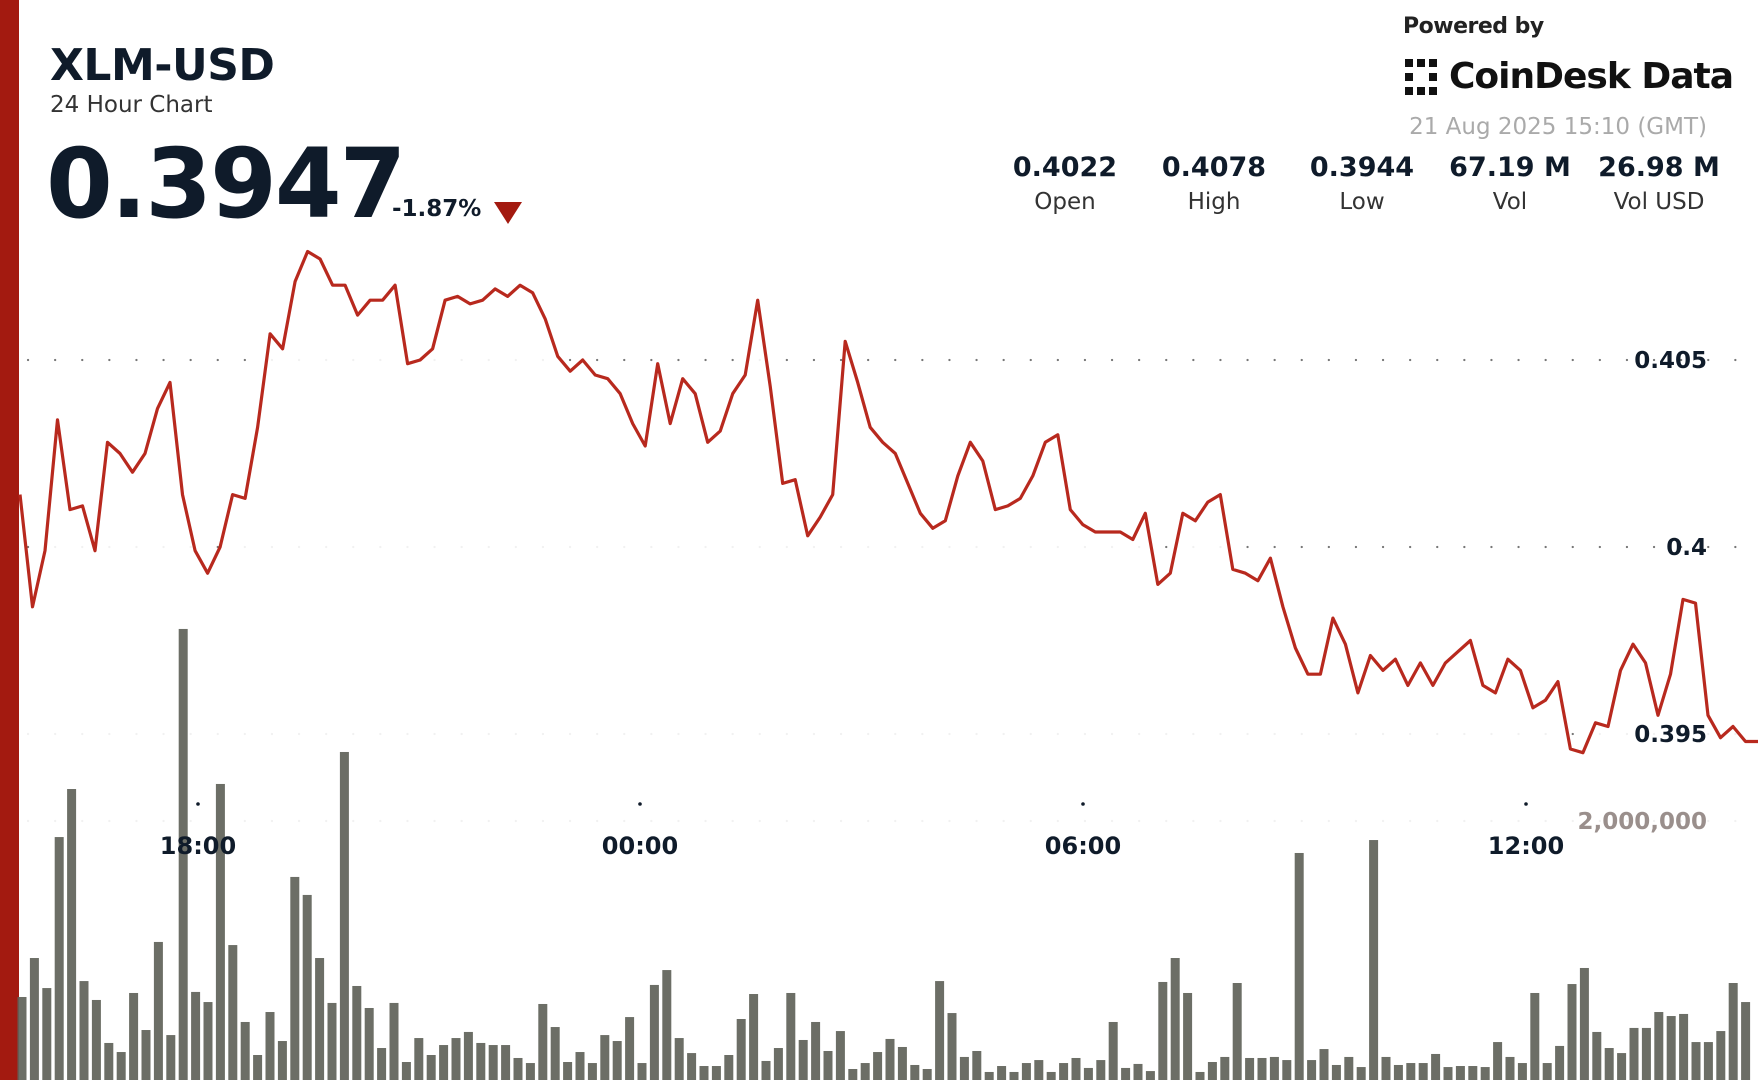 The height and width of the screenshot is (1080, 1758). What do you see at coordinates (1568, 76) in the screenshot?
I see `coindesk-data-logo: CoinDesk Data` at bounding box center [1568, 76].